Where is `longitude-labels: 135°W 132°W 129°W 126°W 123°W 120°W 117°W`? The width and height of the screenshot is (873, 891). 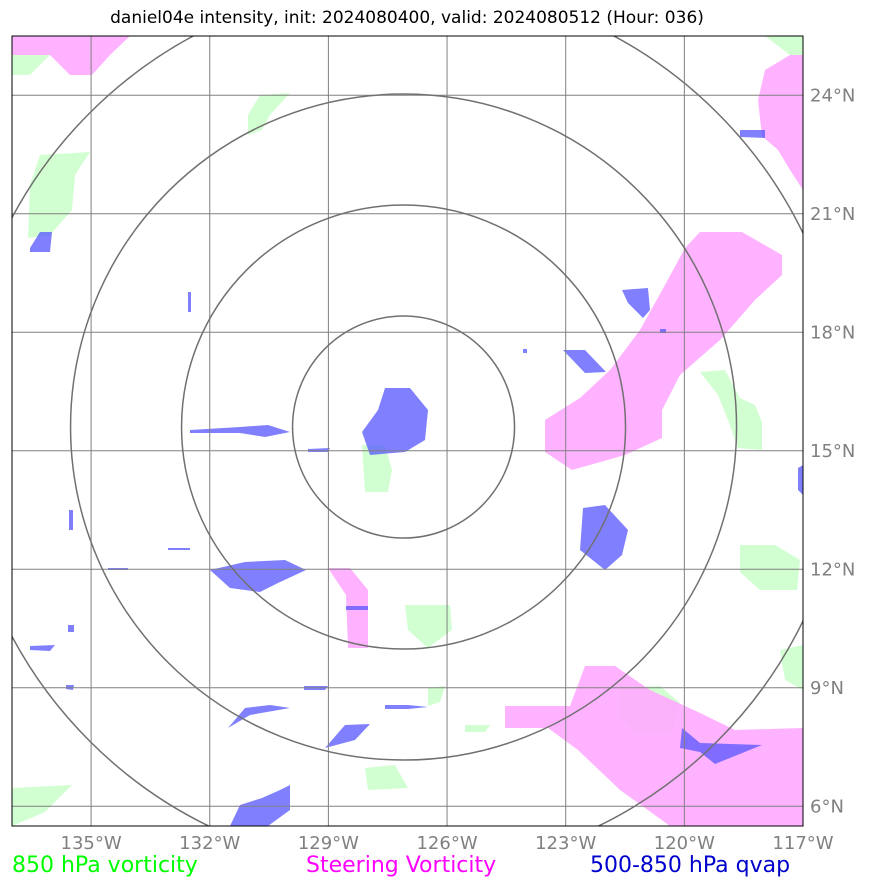
longitude-labels: 135°W 132°W 129°W 126°W 123°W 120°W 117°W is located at coordinates (447, 843).